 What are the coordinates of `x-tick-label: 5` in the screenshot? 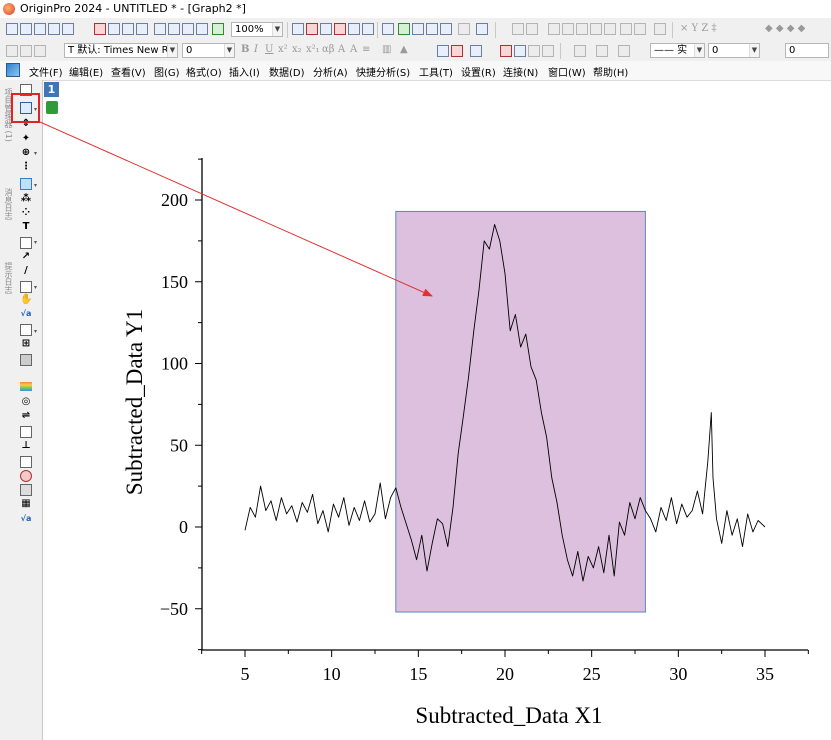 It's located at (245, 674).